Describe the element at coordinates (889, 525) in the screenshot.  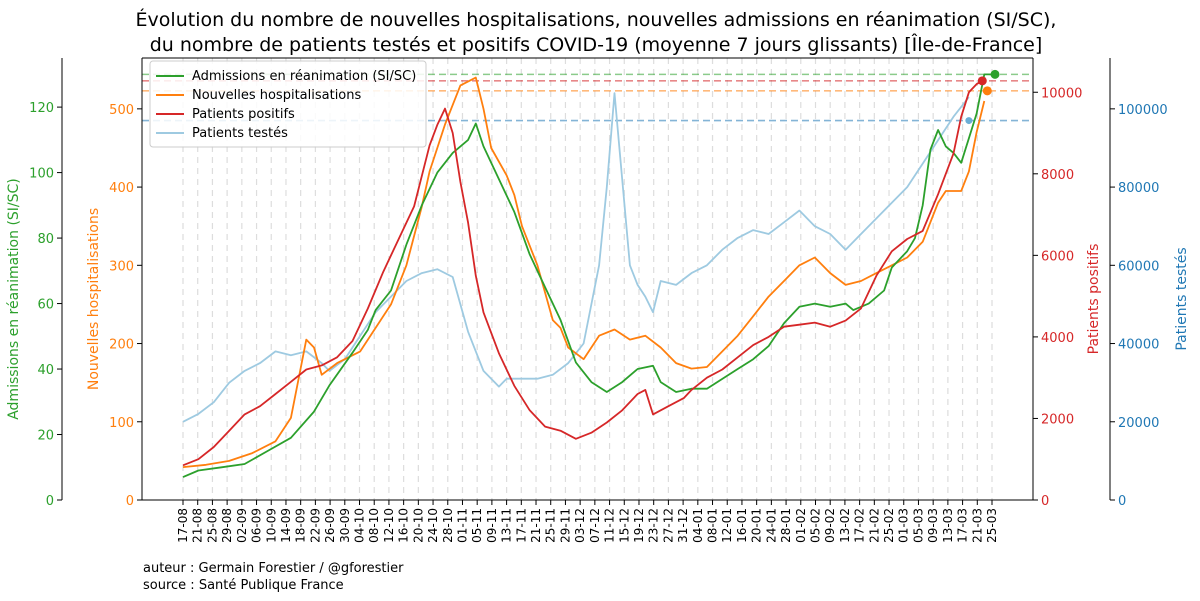
I see `x-tick-label: 25-02` at that location.